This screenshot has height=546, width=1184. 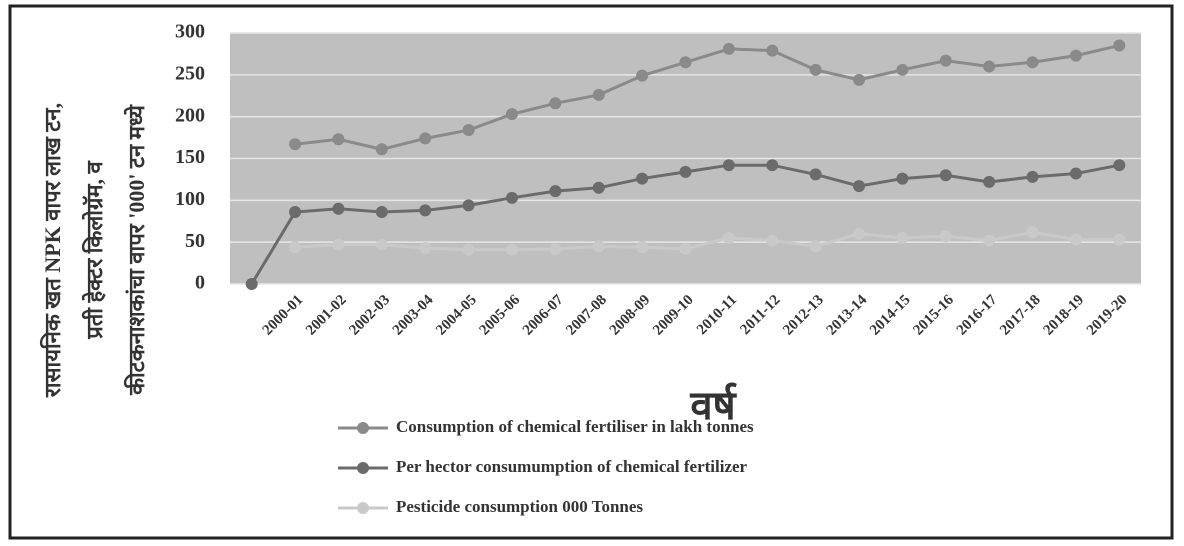 What do you see at coordinates (190, 32) in the screenshot?
I see `y-tick-label: 300` at bounding box center [190, 32].